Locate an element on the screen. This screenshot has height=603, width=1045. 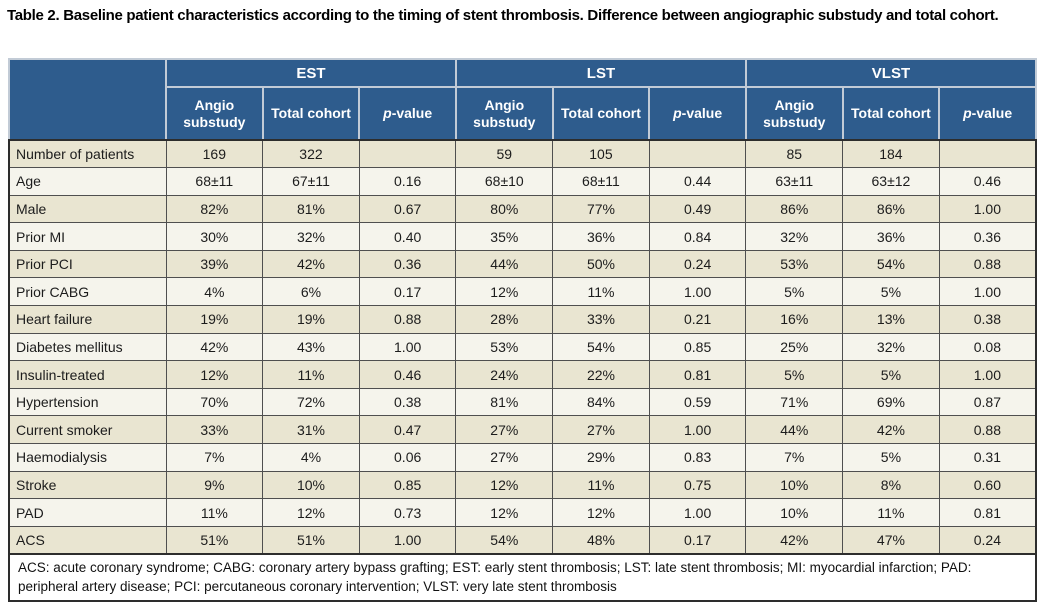
row-value: 48% is located at coordinates (601, 540).